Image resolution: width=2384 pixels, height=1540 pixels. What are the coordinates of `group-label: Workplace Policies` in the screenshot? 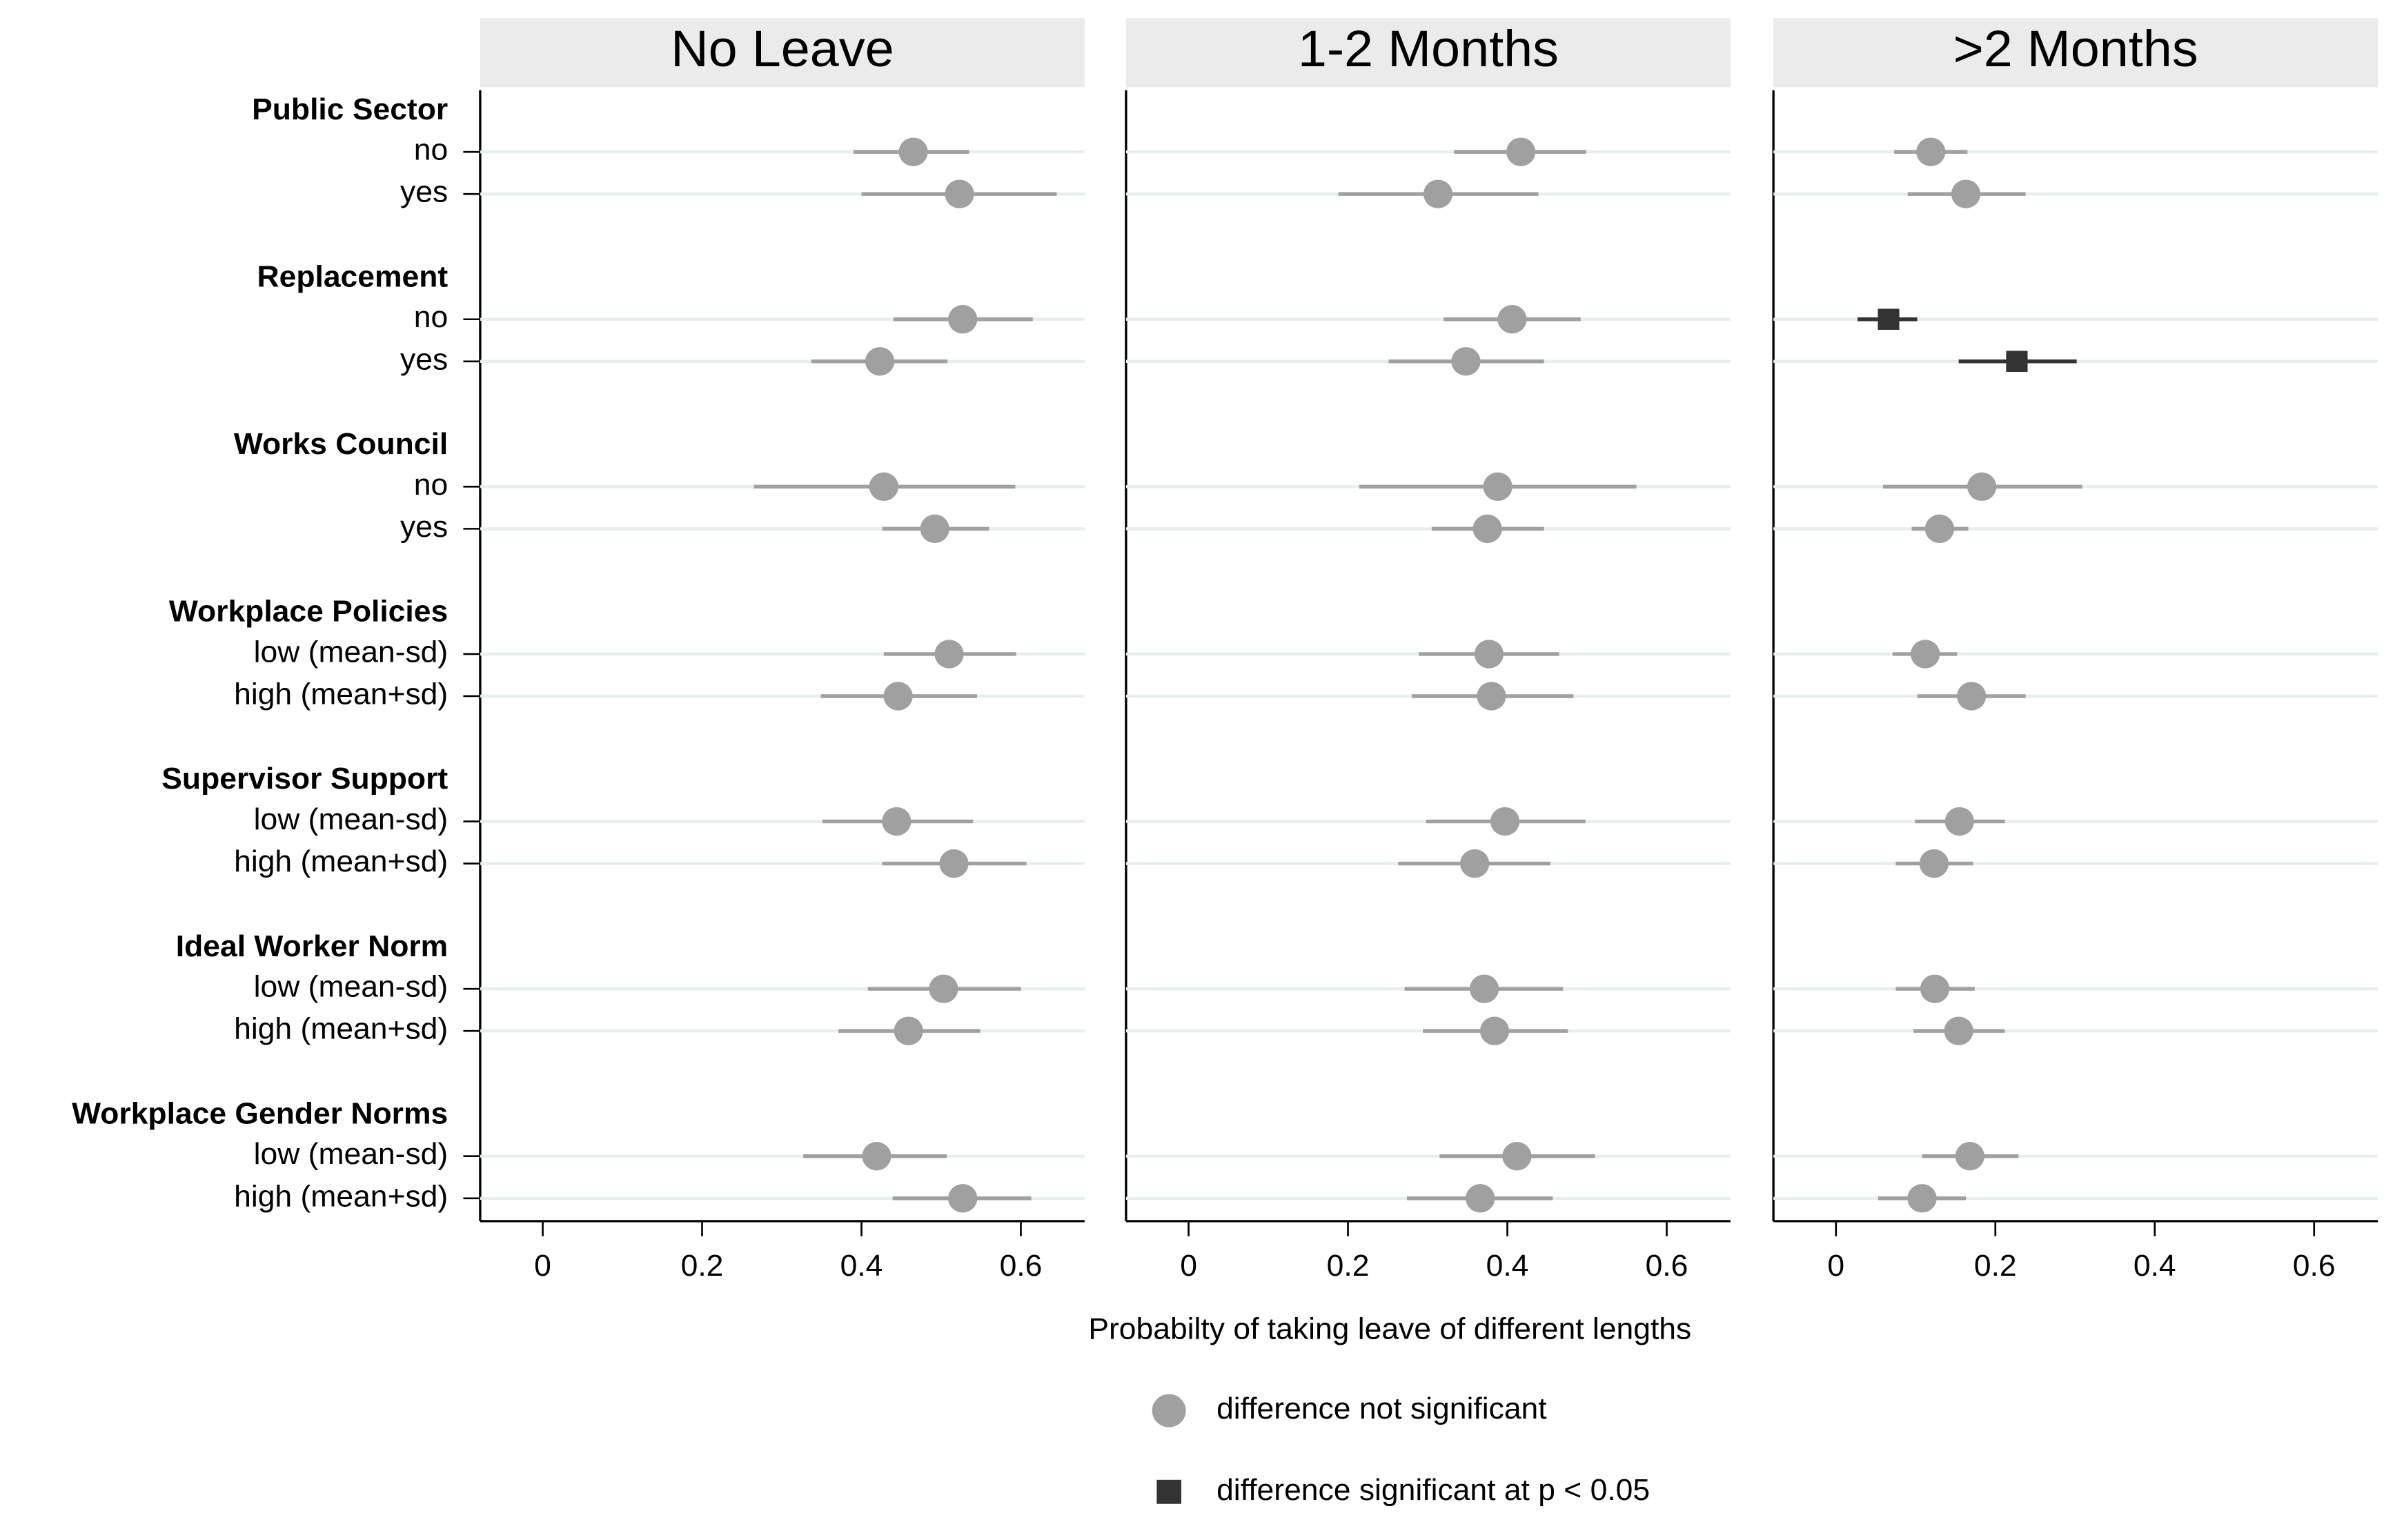 It's located at (308, 612).